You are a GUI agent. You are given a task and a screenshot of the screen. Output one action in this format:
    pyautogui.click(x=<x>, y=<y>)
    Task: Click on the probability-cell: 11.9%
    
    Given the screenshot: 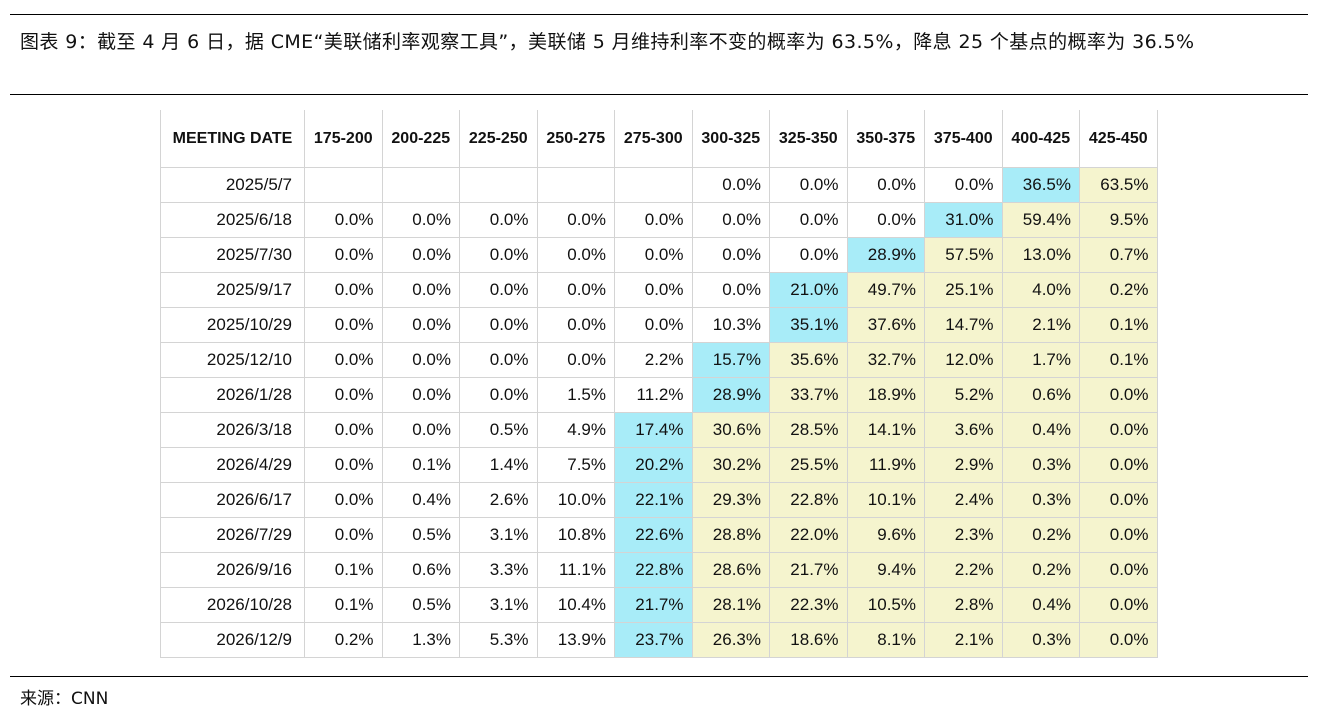 What is the action you would take?
    pyautogui.click(x=885, y=465)
    